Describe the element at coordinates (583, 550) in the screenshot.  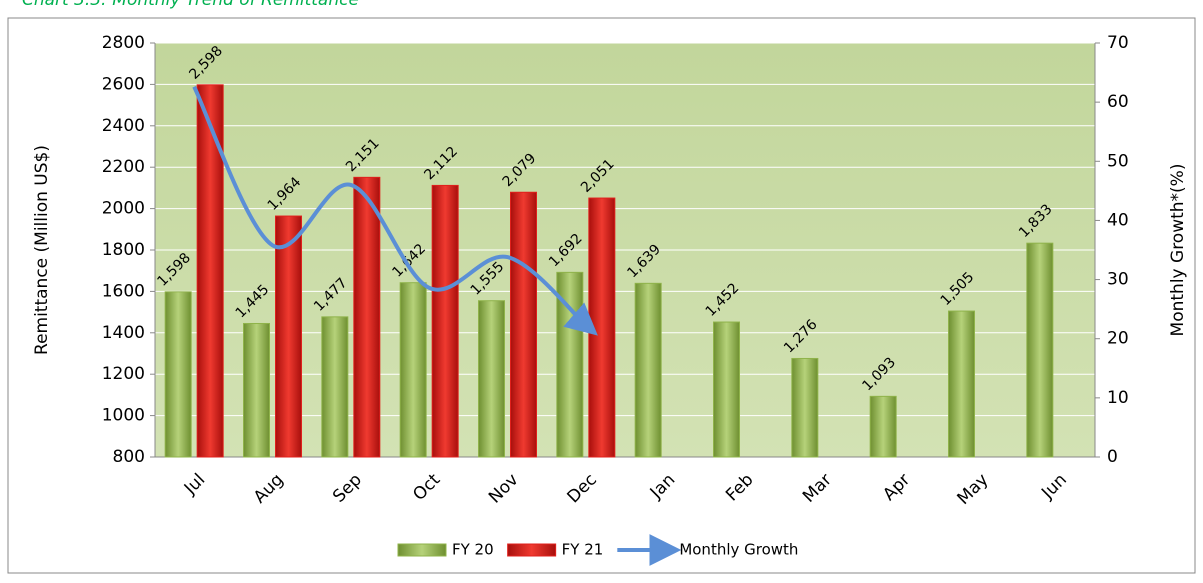
I see `legend-label: FY 21` at that location.